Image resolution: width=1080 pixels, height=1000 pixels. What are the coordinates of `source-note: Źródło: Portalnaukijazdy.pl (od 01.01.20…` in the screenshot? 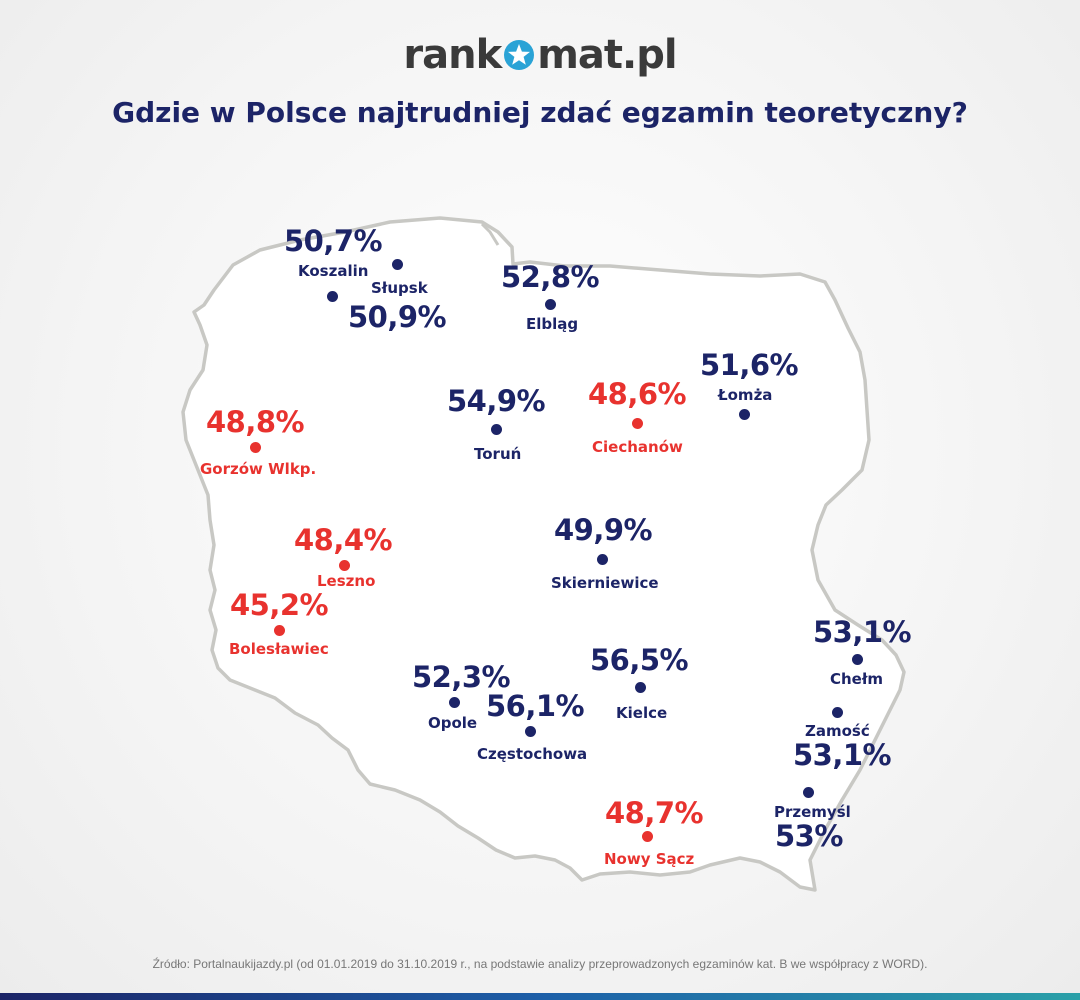 It's located at (540, 964).